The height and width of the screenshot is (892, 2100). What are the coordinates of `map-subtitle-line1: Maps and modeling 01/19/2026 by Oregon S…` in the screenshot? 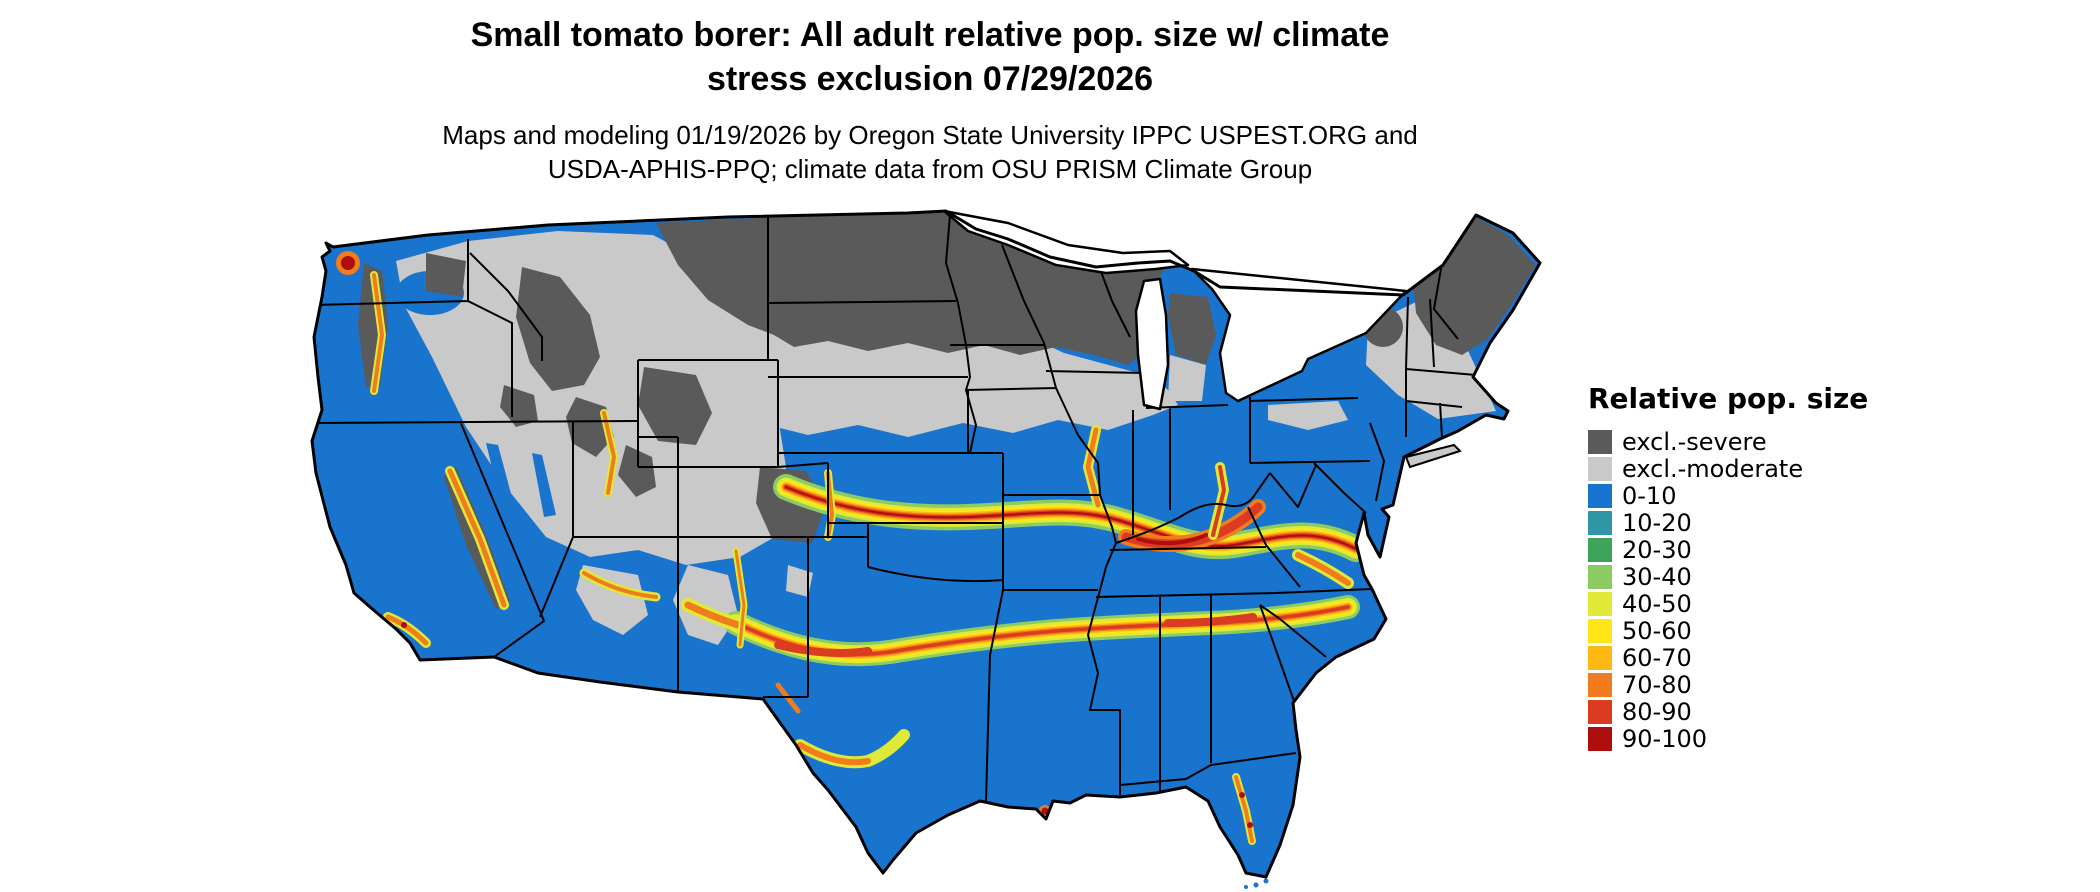 It's located at (930, 135).